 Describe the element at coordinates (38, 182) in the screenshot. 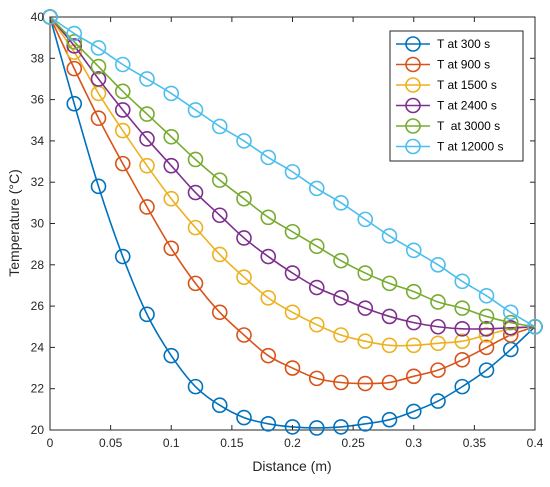

I see `y-tick-label: 32` at that location.